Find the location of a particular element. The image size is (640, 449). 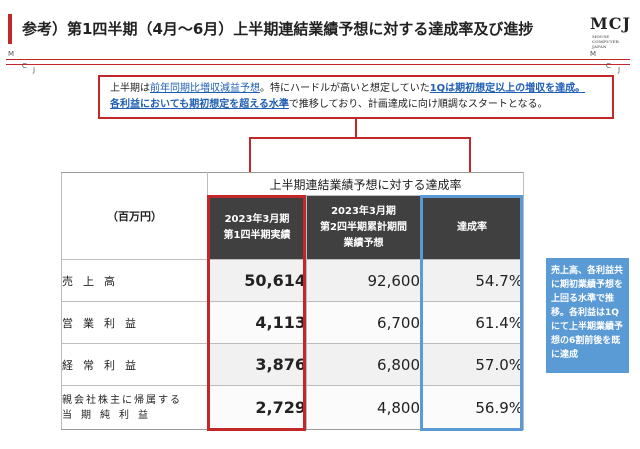

note-text: で推移しており、計画達成に向け順調なスタートとなる。 is located at coordinates (418, 104).